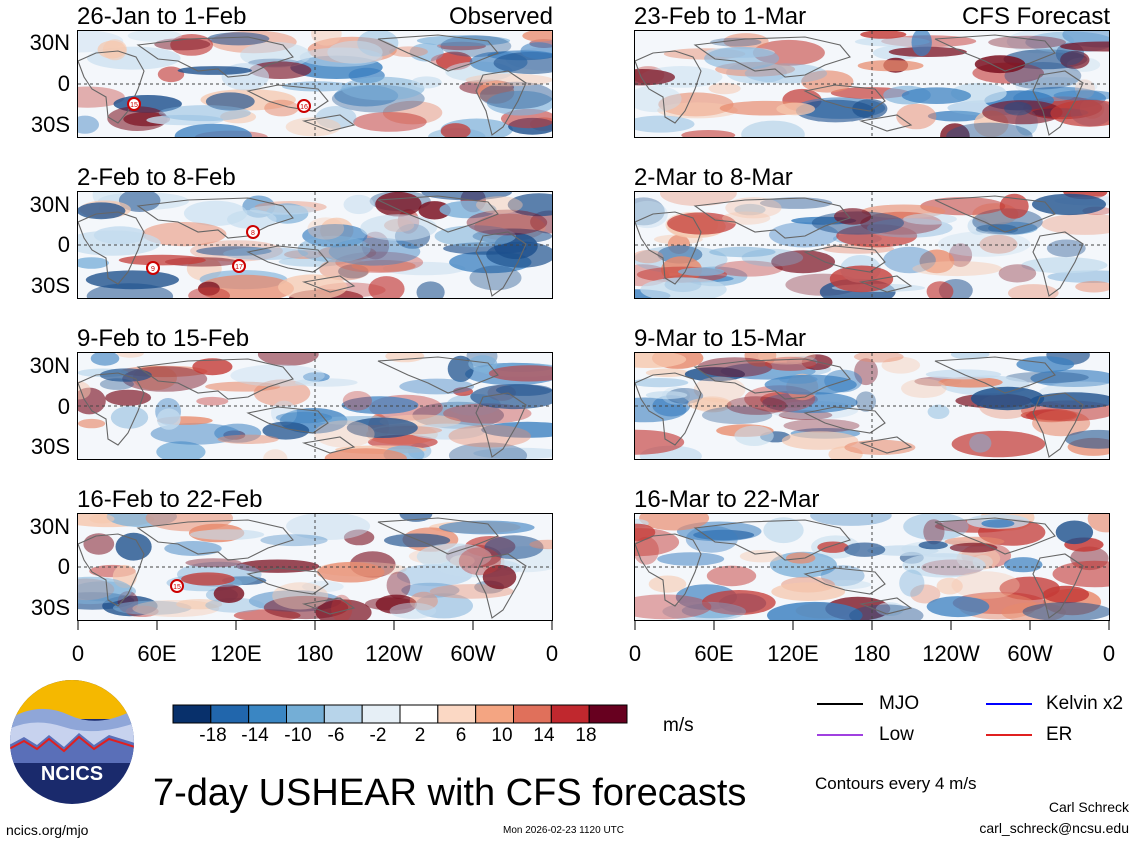  I want to click on colorbar-label: -14, so click(255, 735).